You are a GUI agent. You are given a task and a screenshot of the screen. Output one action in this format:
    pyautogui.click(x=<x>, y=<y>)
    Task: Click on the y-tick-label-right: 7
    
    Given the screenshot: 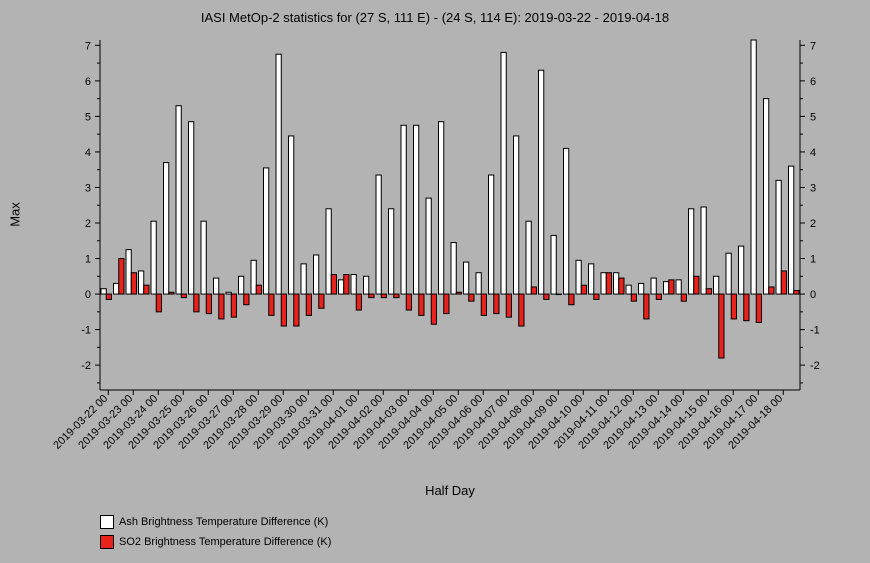 What is the action you would take?
    pyautogui.click(x=813, y=46)
    